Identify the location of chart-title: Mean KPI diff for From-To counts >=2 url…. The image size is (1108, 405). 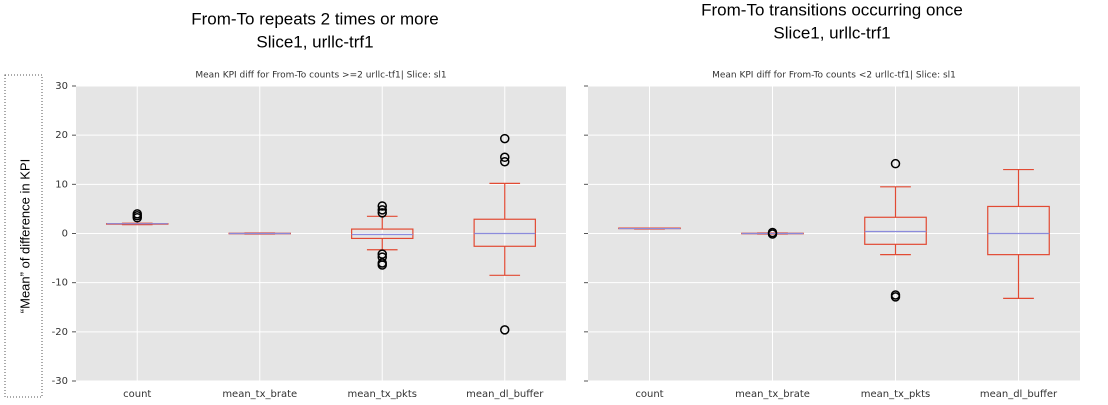
(320, 76).